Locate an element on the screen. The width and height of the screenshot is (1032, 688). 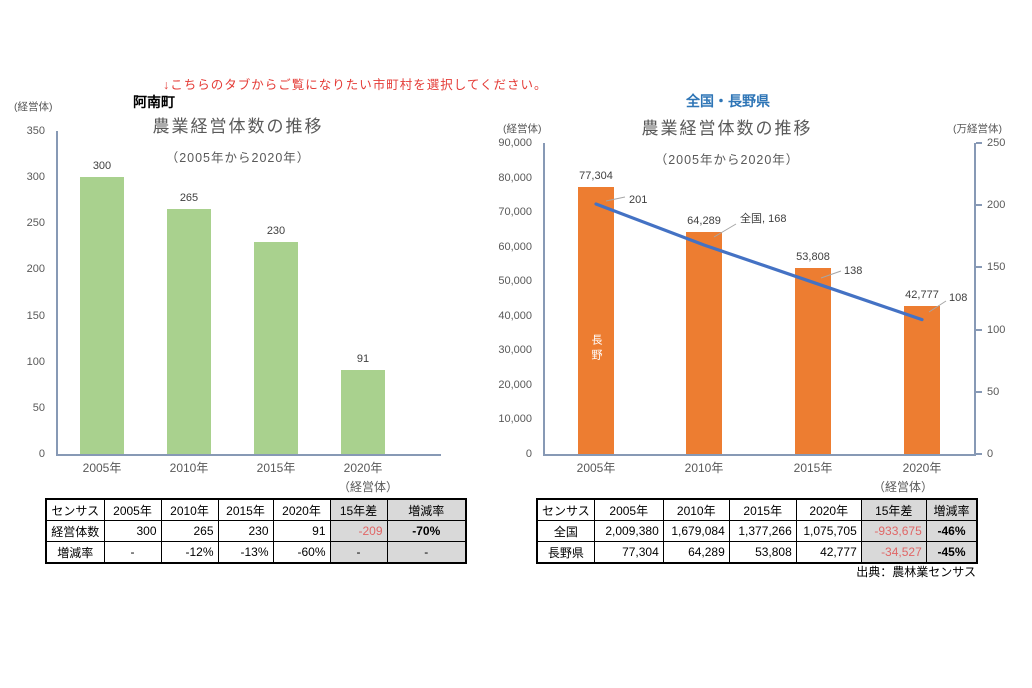
row-label: 増減率 is located at coordinates (75, 552).